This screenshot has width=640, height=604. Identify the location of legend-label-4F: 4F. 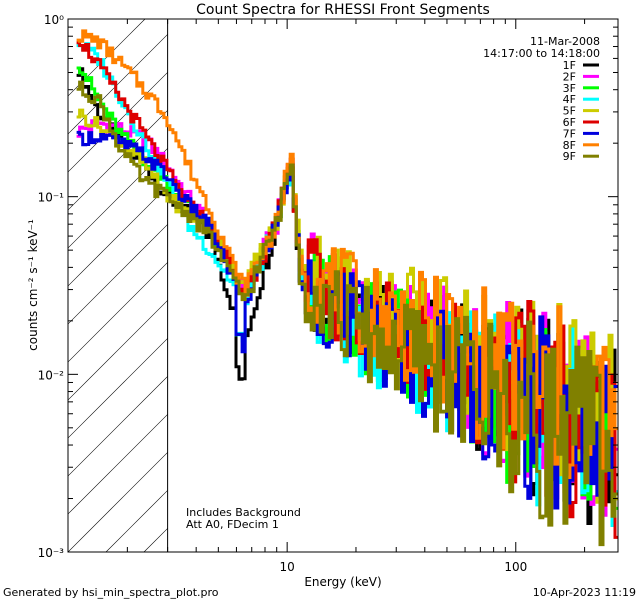
(569, 99).